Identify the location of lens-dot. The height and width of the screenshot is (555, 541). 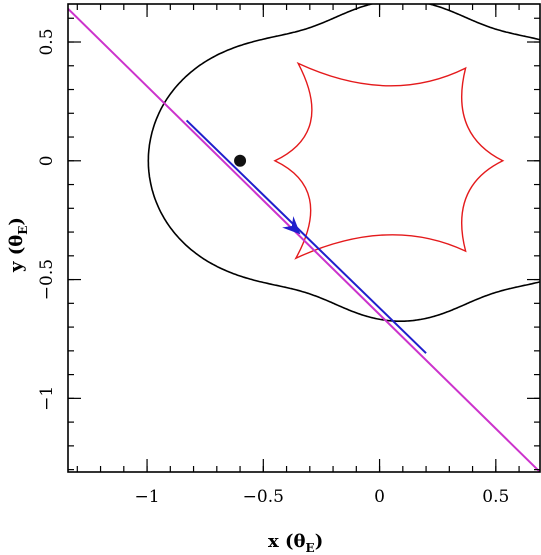
(240, 160).